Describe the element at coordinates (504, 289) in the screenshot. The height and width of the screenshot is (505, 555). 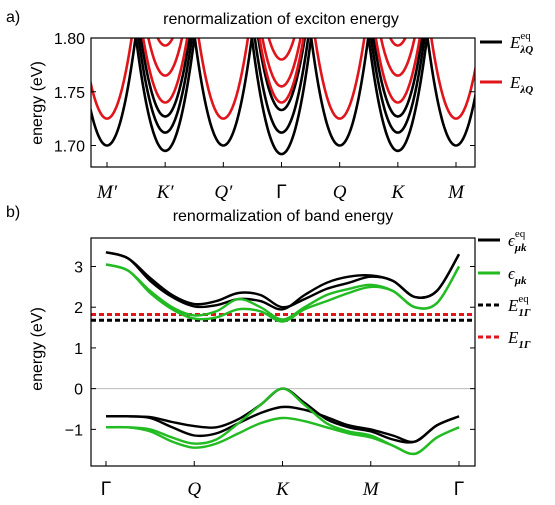
I see `panel-b-legend: ϵeq μk ϵμk Eeq 1Γ E1Γ` at that location.